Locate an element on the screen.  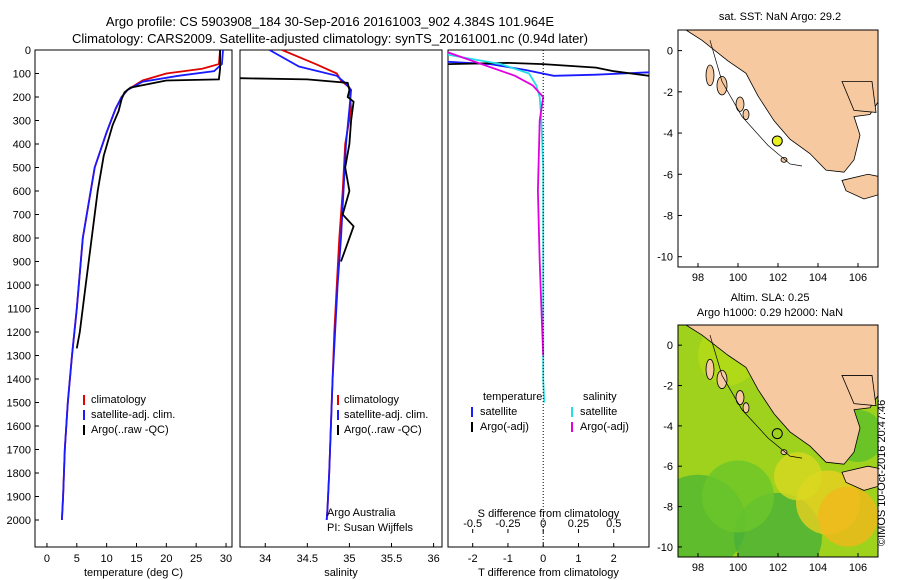
map-body-sla-map is located at coordinates (778, 441).